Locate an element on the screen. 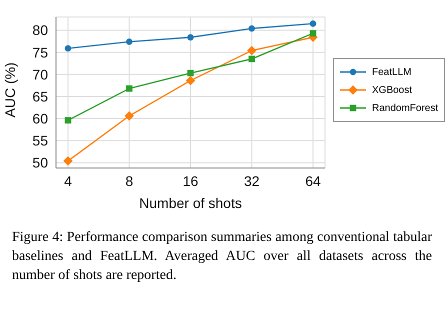  y-tick-label: 65 is located at coordinates (40, 96).